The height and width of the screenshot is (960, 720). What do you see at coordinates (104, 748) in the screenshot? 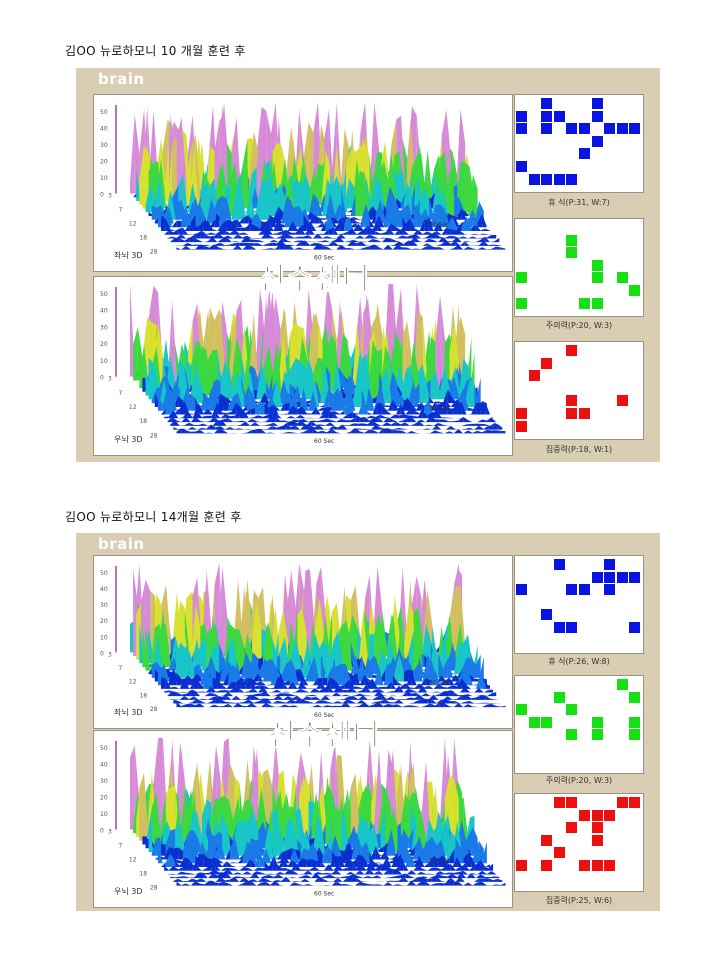
I see `y-tick-label: 50` at bounding box center [104, 748].